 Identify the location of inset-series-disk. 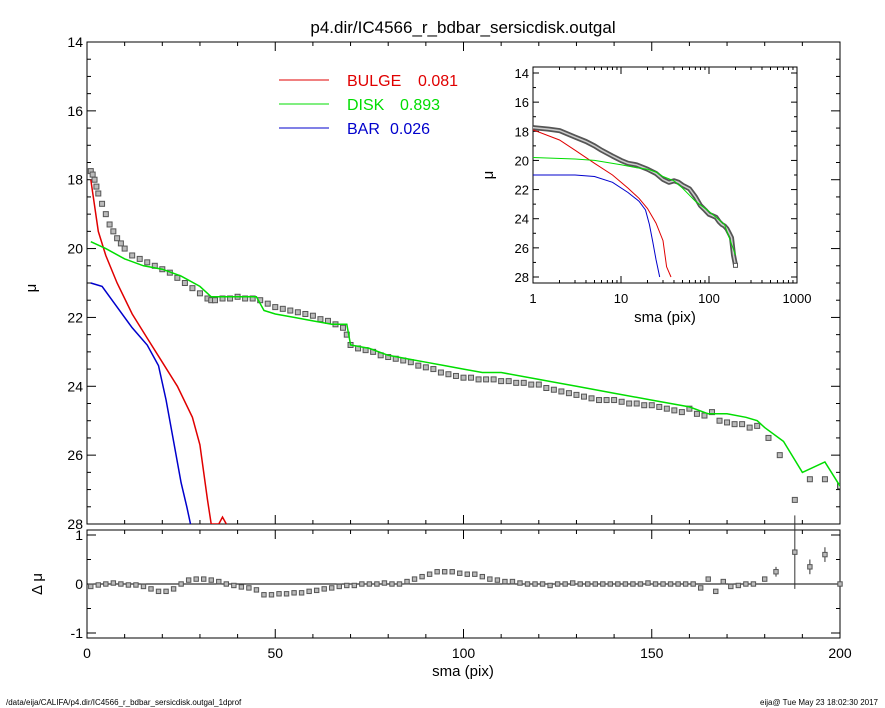
(634, 206).